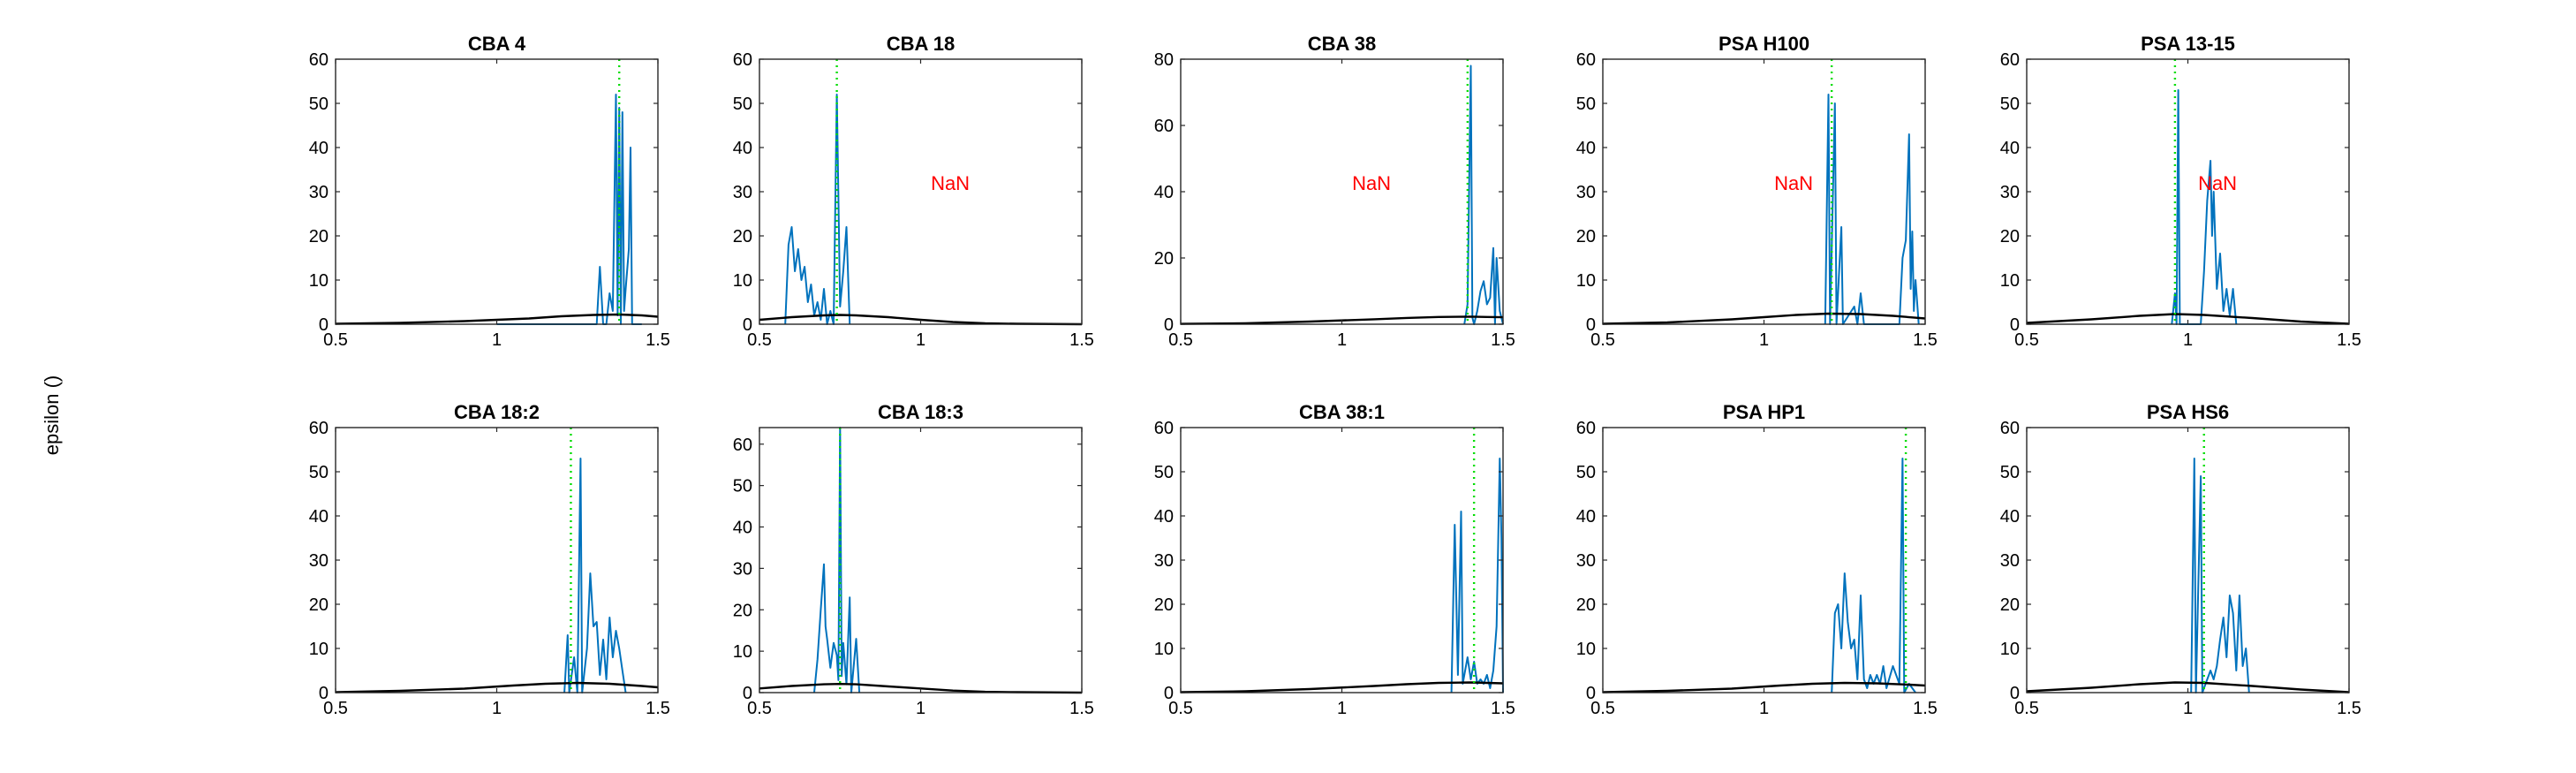 The image size is (2576, 773). Describe the element at coordinates (921, 44) in the screenshot. I see `subplot-title: CBA 18` at that location.